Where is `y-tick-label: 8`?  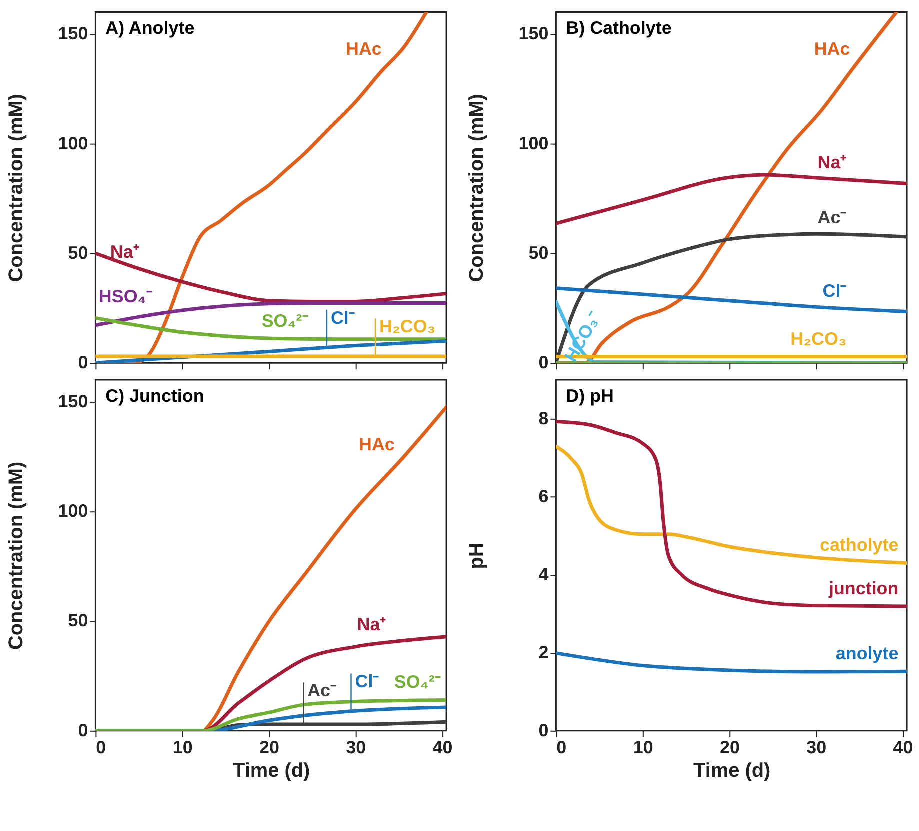 y-tick-label: 8 is located at coordinates (543, 418).